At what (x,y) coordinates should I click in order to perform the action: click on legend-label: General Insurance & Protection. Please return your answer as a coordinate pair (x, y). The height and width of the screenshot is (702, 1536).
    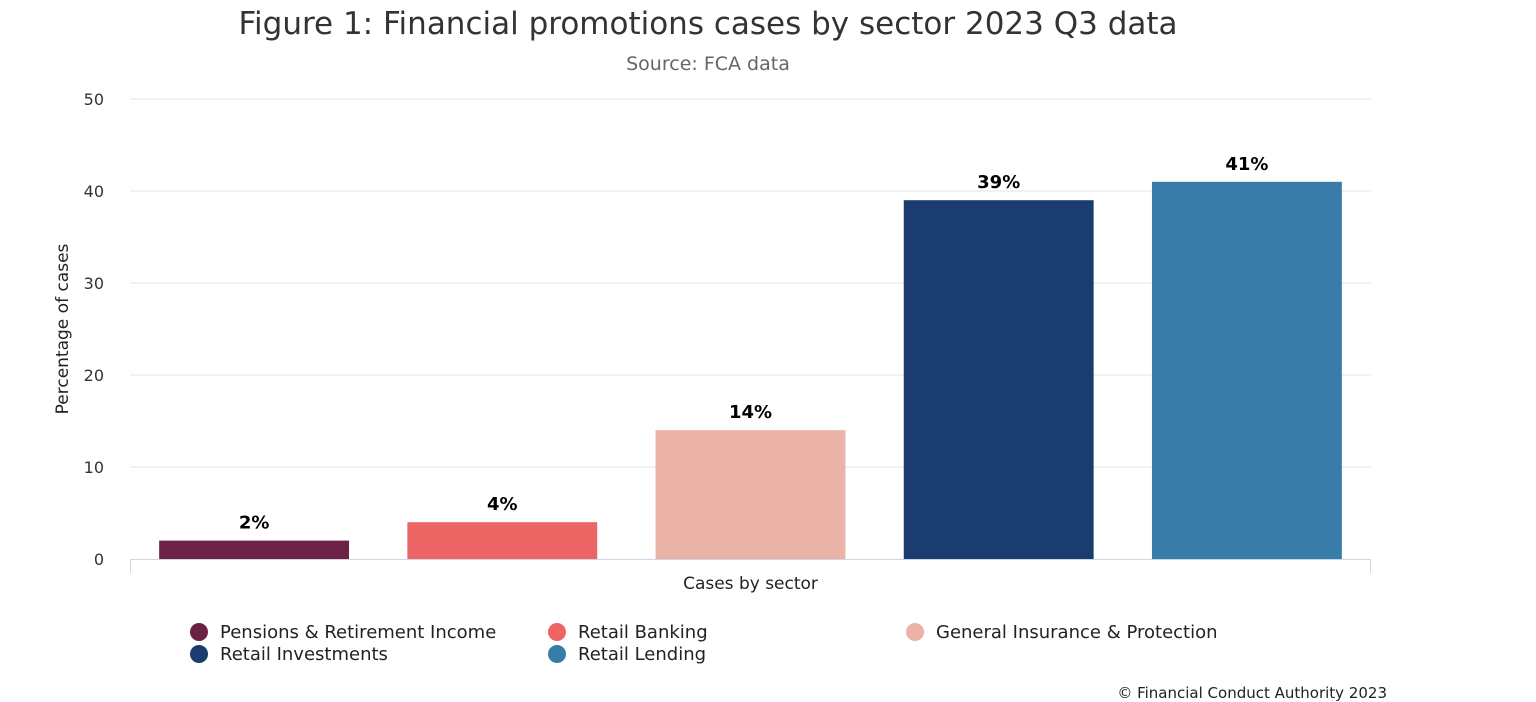
    Looking at the image, I should click on (1077, 632).